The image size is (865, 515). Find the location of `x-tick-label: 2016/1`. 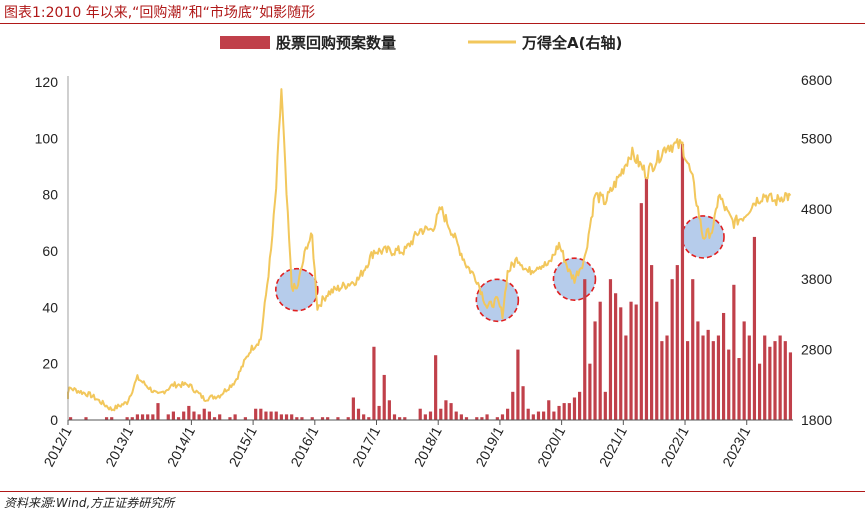

x-tick-label: 2016/1 is located at coordinates (304, 447).